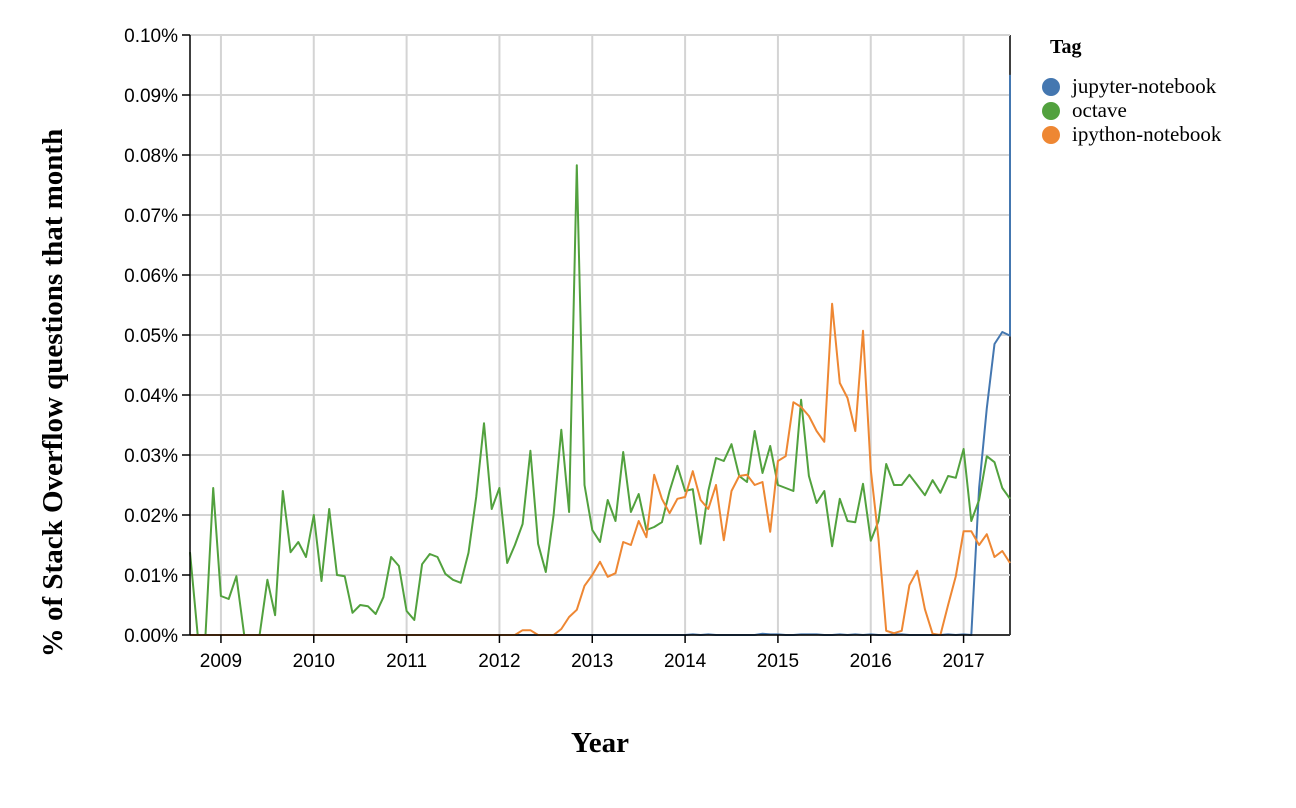 This screenshot has width=1296, height=808. I want to click on x-tick-label: 2016, so click(871, 661).